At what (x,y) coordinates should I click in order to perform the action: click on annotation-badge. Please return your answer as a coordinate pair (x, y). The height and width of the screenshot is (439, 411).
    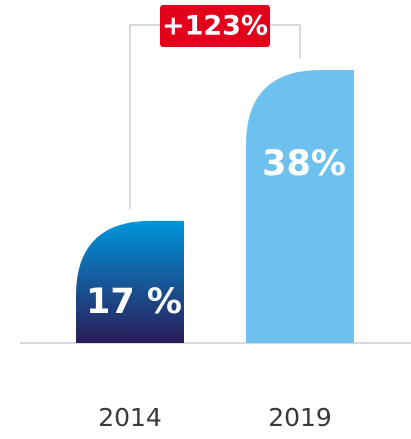
    Looking at the image, I should click on (215, 26).